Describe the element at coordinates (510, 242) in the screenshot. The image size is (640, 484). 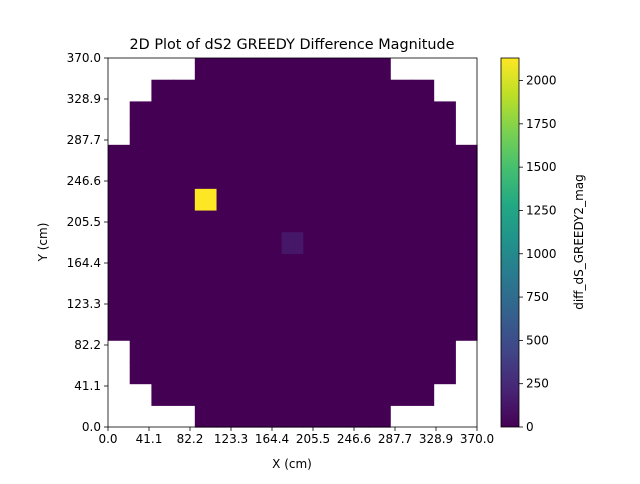
I see `colorbar` at that location.